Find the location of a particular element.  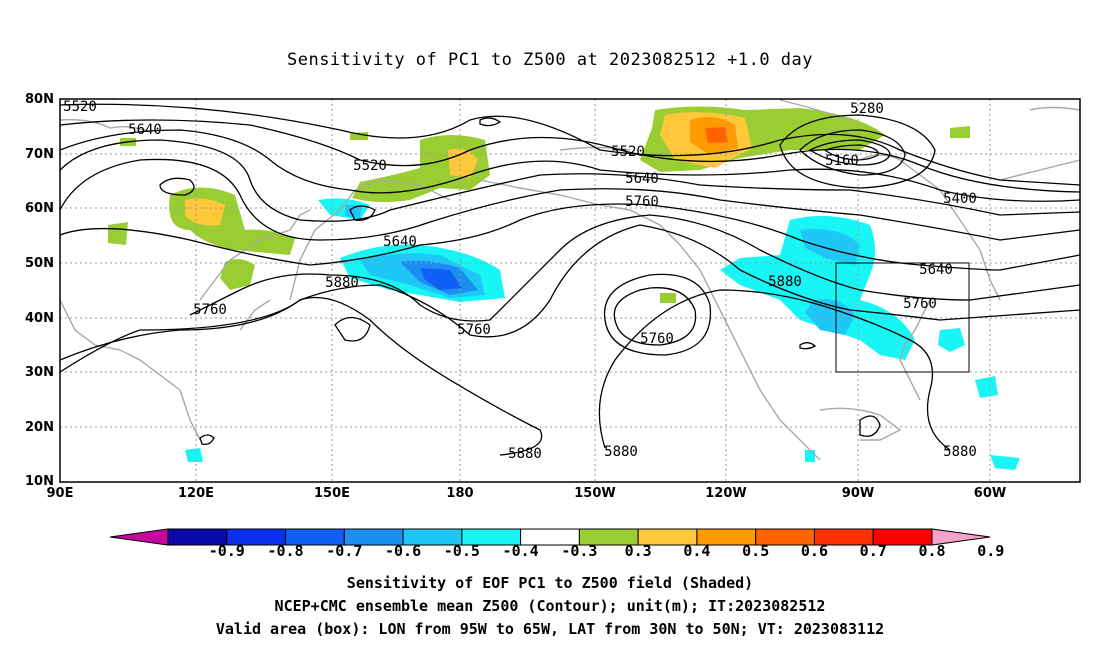

lat-label: 30N is located at coordinates (39, 372).